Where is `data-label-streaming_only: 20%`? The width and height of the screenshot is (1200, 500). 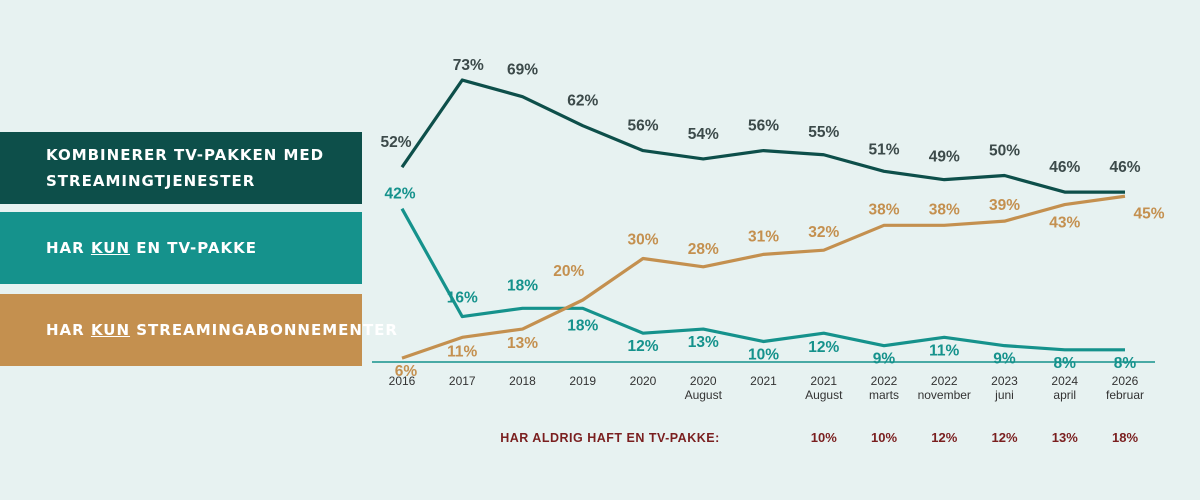 data-label-streaming_only: 20% is located at coordinates (568, 271).